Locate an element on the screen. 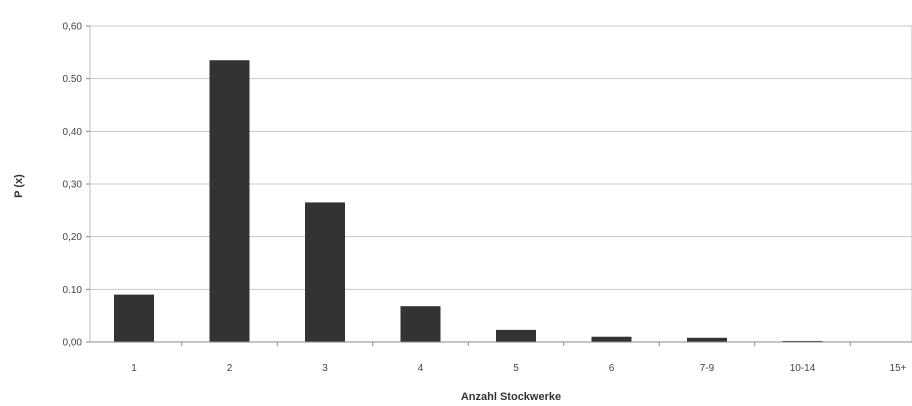 This screenshot has height=406, width=912. y-tick-label: 0.10 is located at coordinates (73, 290).